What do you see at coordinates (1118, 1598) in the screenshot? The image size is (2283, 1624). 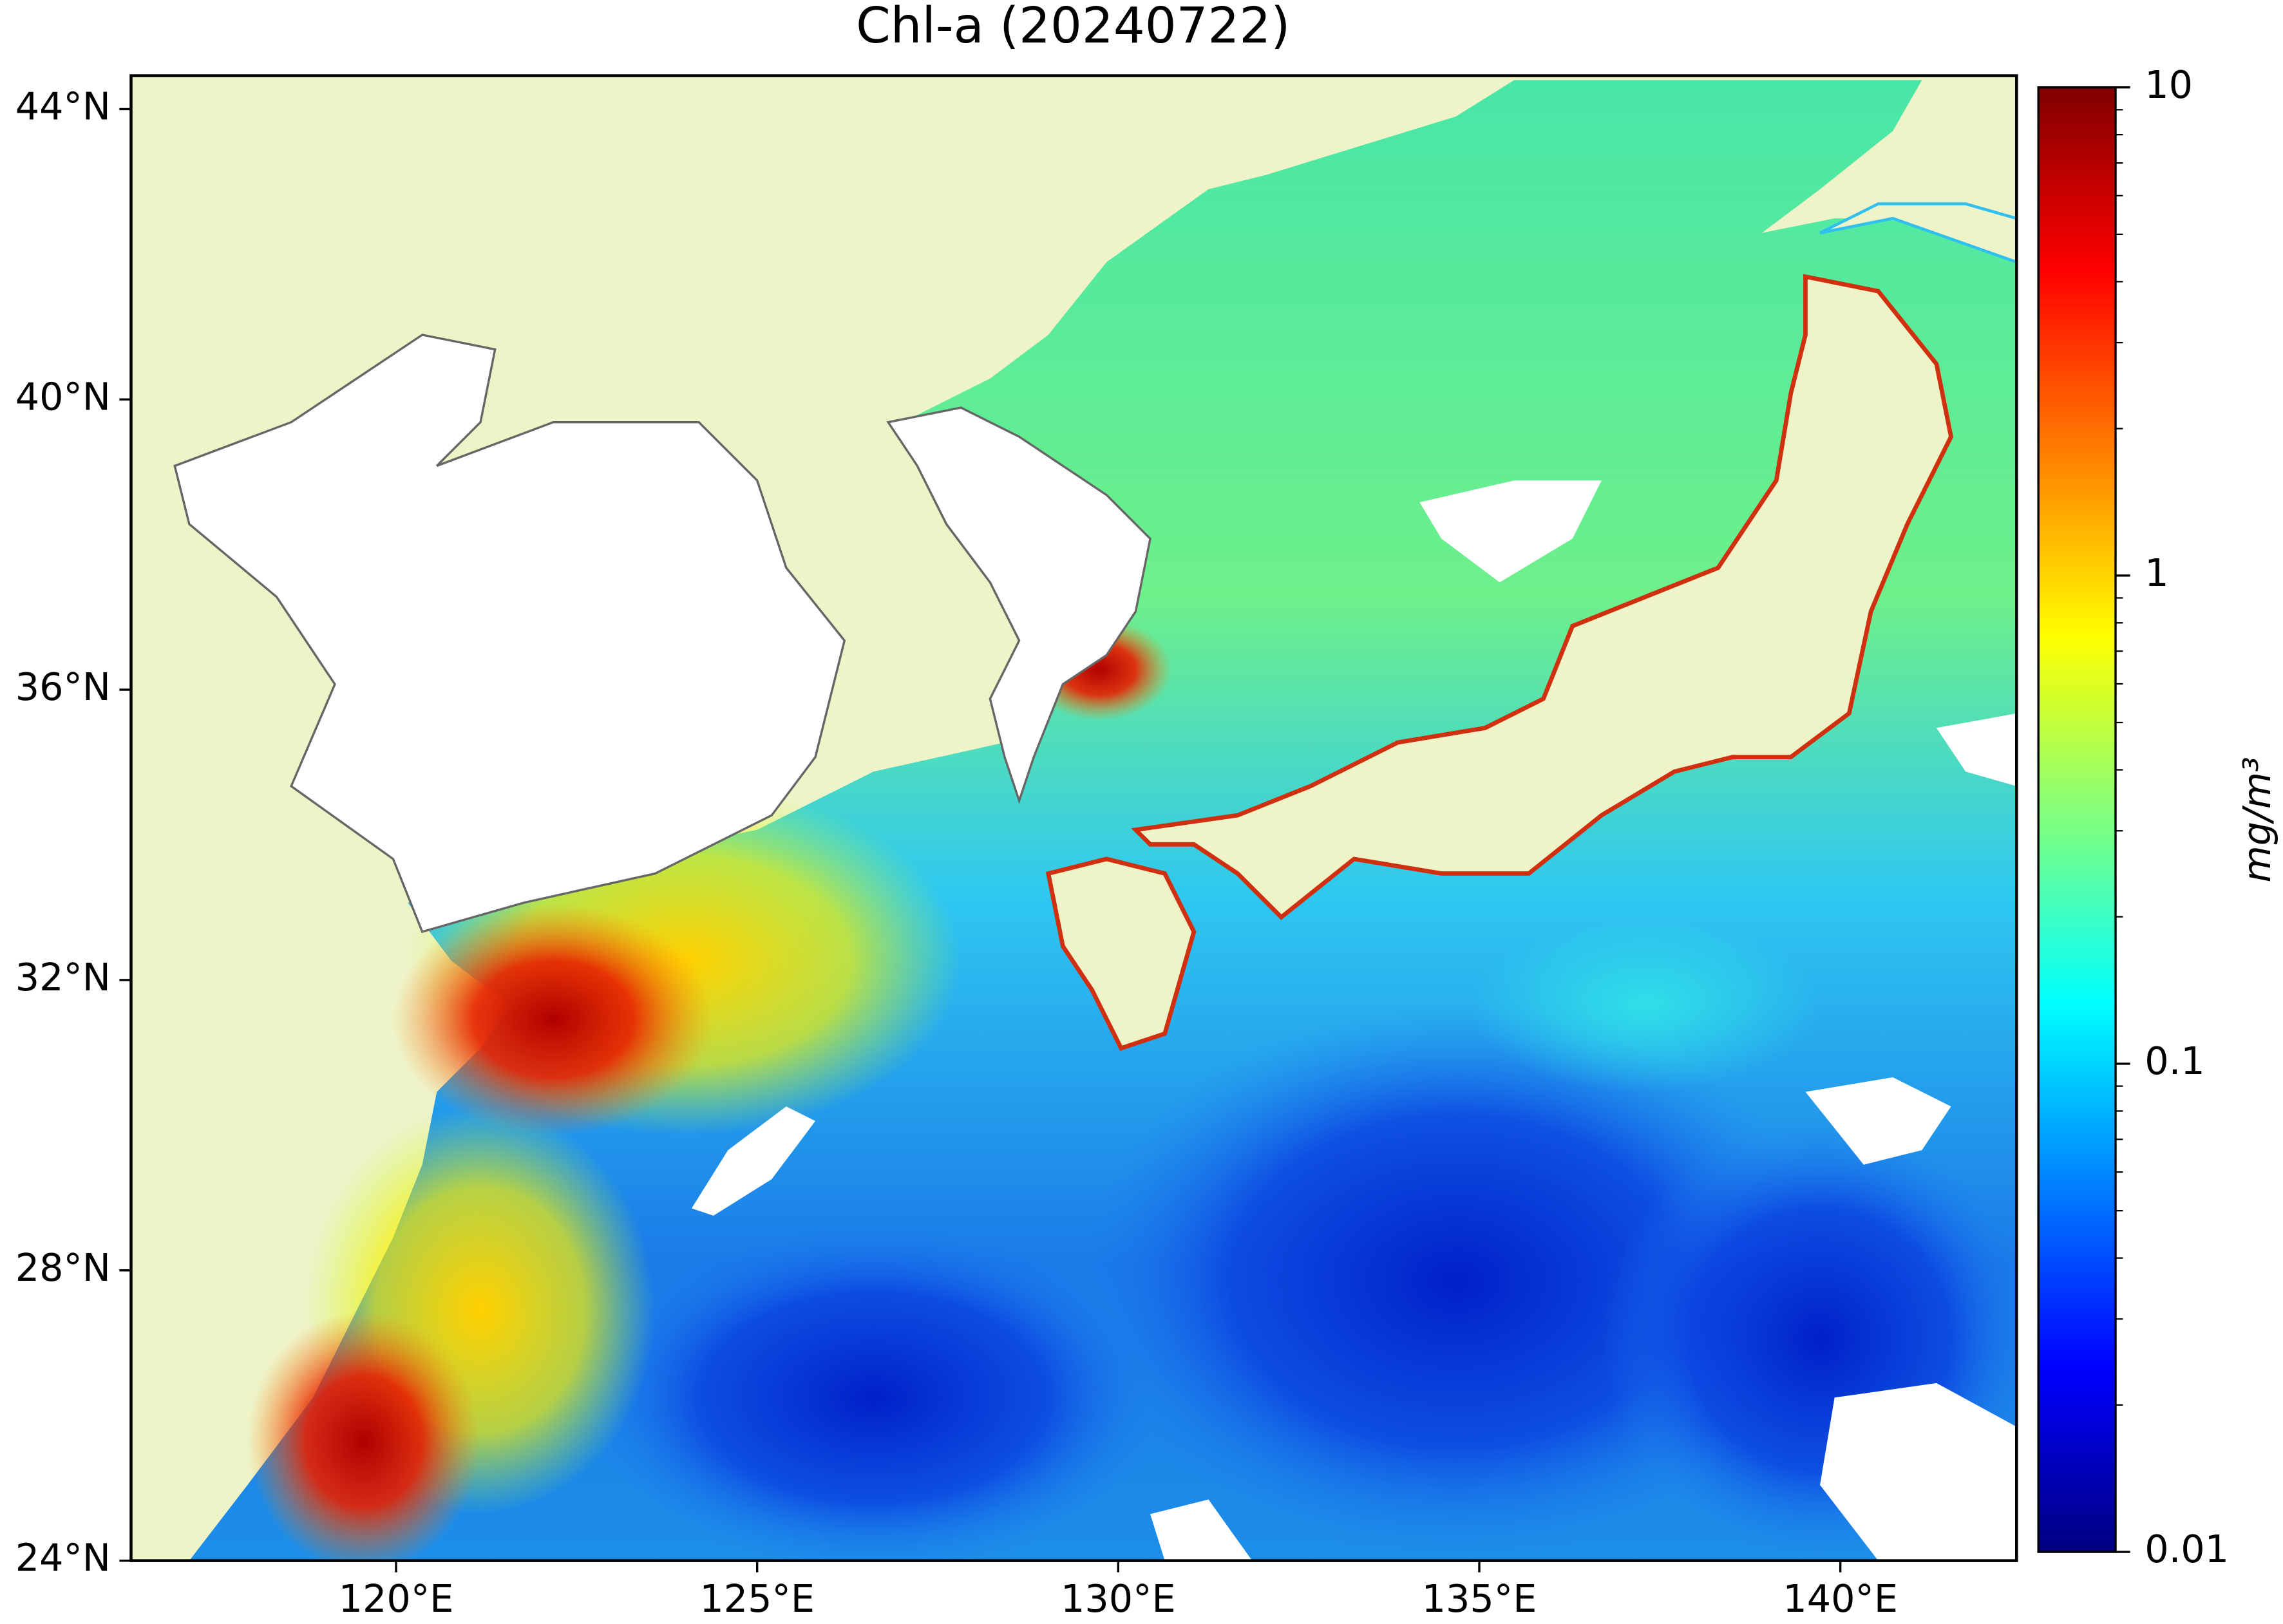 I see `x-tick-label: 130°E` at bounding box center [1118, 1598].